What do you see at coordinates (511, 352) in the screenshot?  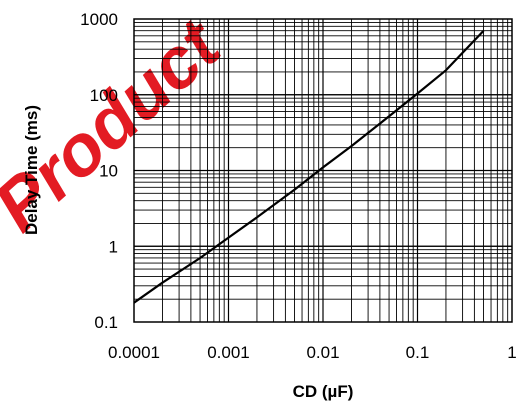 I see `x-tick-label: 1` at bounding box center [511, 352].